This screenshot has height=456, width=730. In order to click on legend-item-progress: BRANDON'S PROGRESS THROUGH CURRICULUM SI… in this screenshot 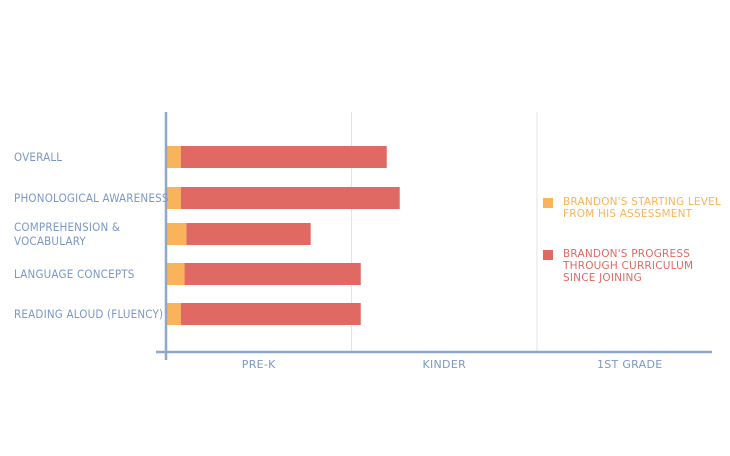, I will do `click(618, 266)`.